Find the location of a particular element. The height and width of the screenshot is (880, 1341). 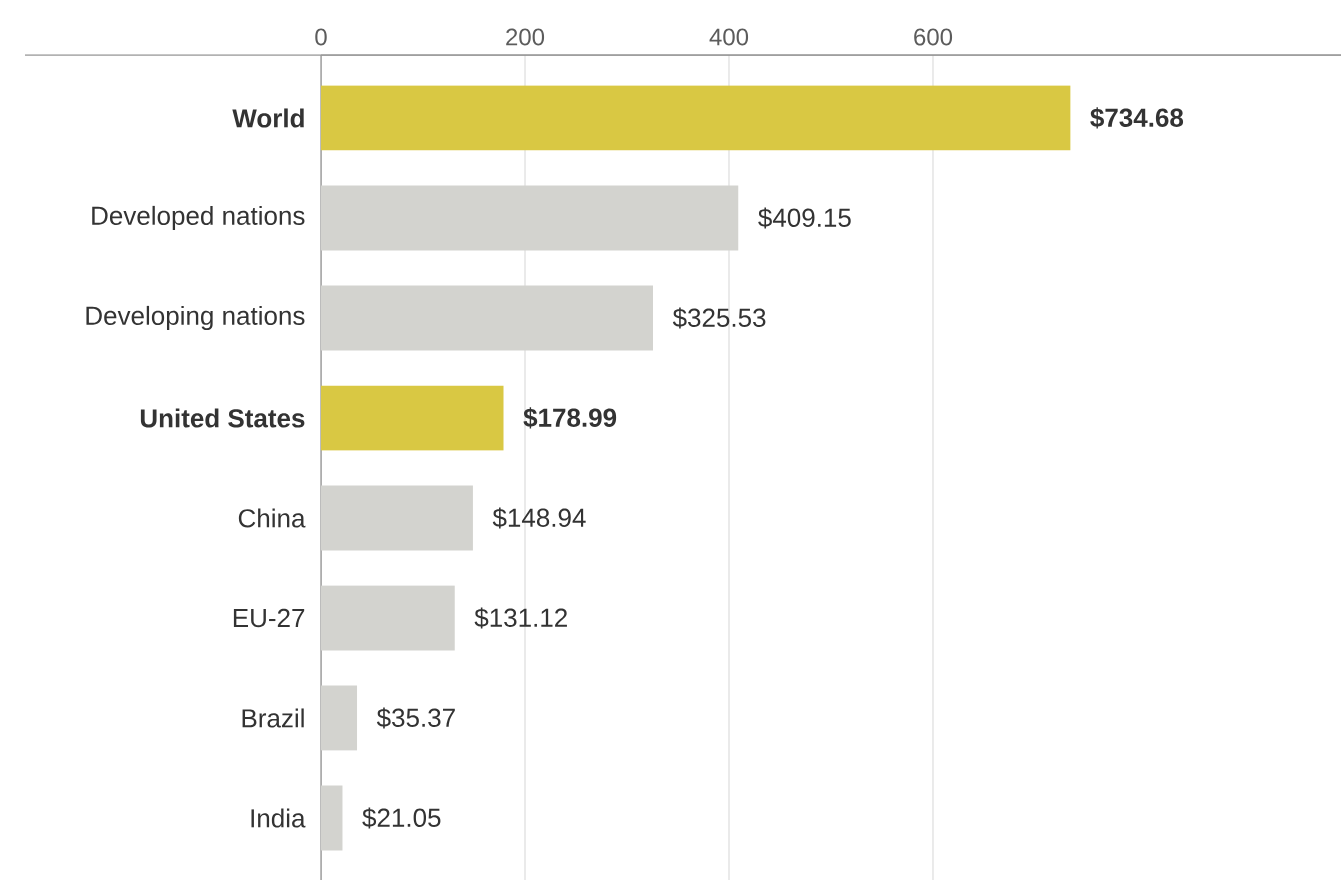

y-tick-label: World is located at coordinates (268, 118).